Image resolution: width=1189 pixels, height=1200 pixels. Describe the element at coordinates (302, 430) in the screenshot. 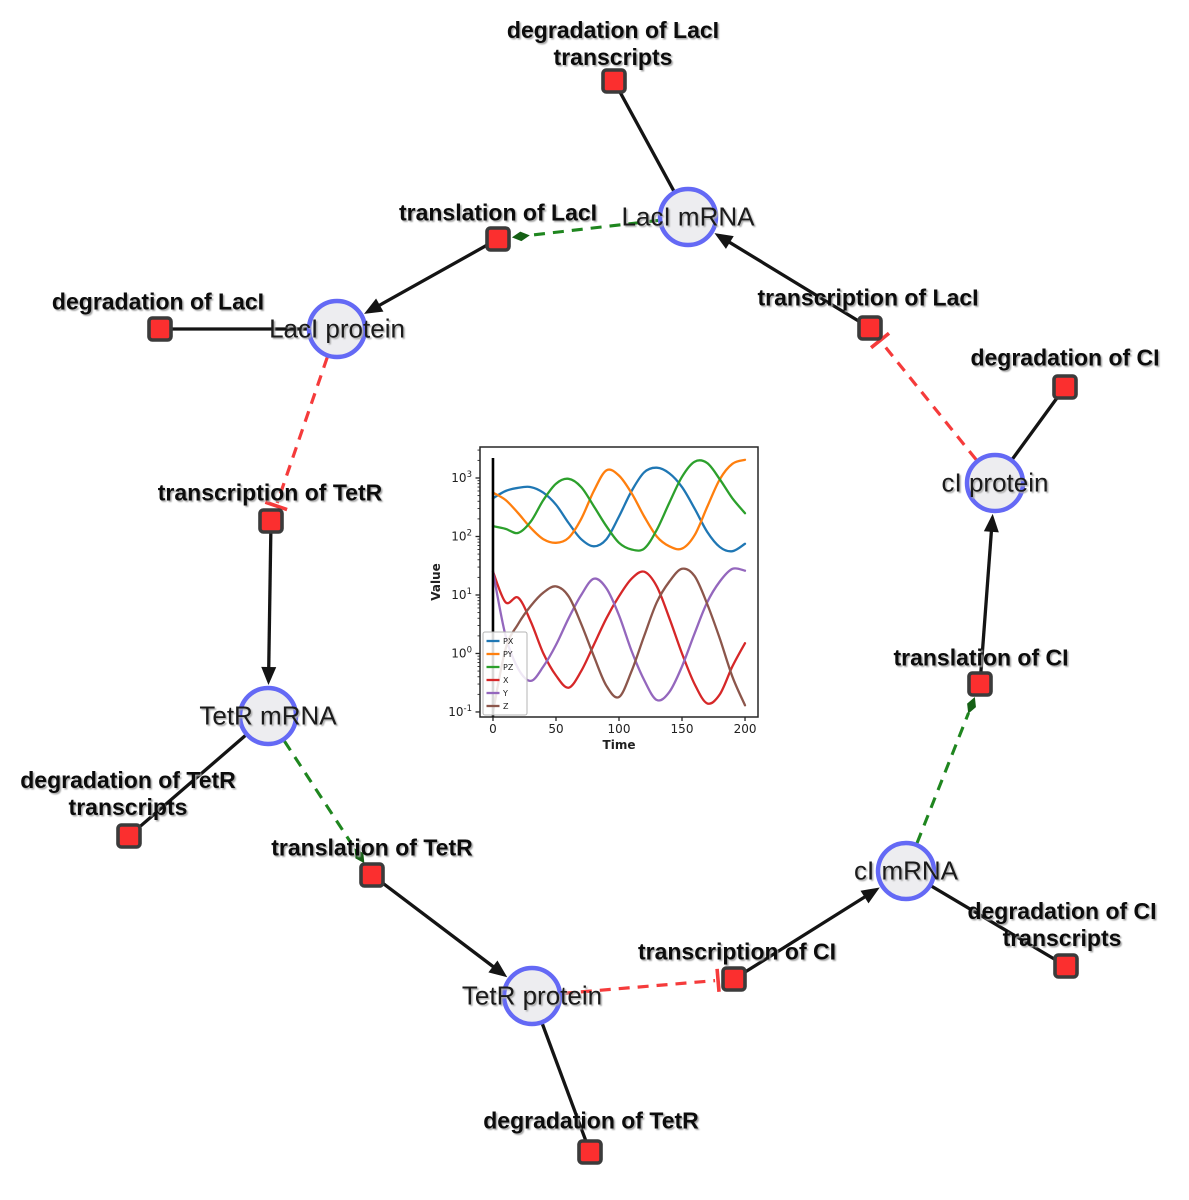

I see `edge-laci_protein-r_txn_tetr` at that location.